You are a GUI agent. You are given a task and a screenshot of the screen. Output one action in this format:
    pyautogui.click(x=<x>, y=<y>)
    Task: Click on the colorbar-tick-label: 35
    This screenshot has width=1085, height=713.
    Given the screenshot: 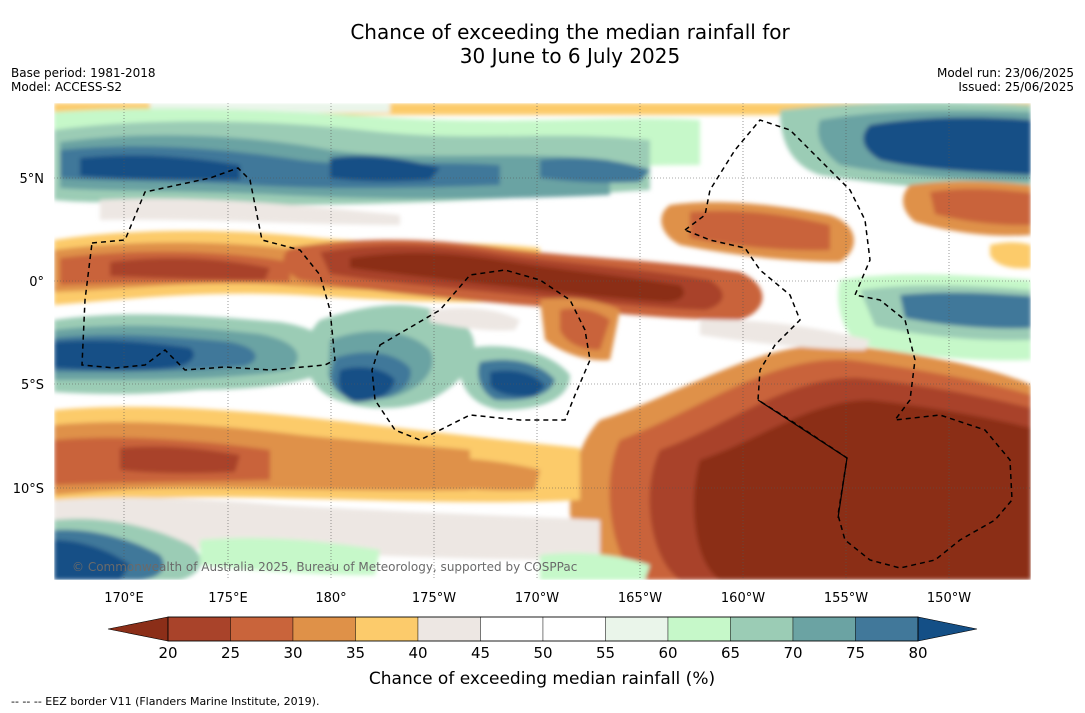 What is the action you would take?
    pyautogui.click(x=355, y=653)
    